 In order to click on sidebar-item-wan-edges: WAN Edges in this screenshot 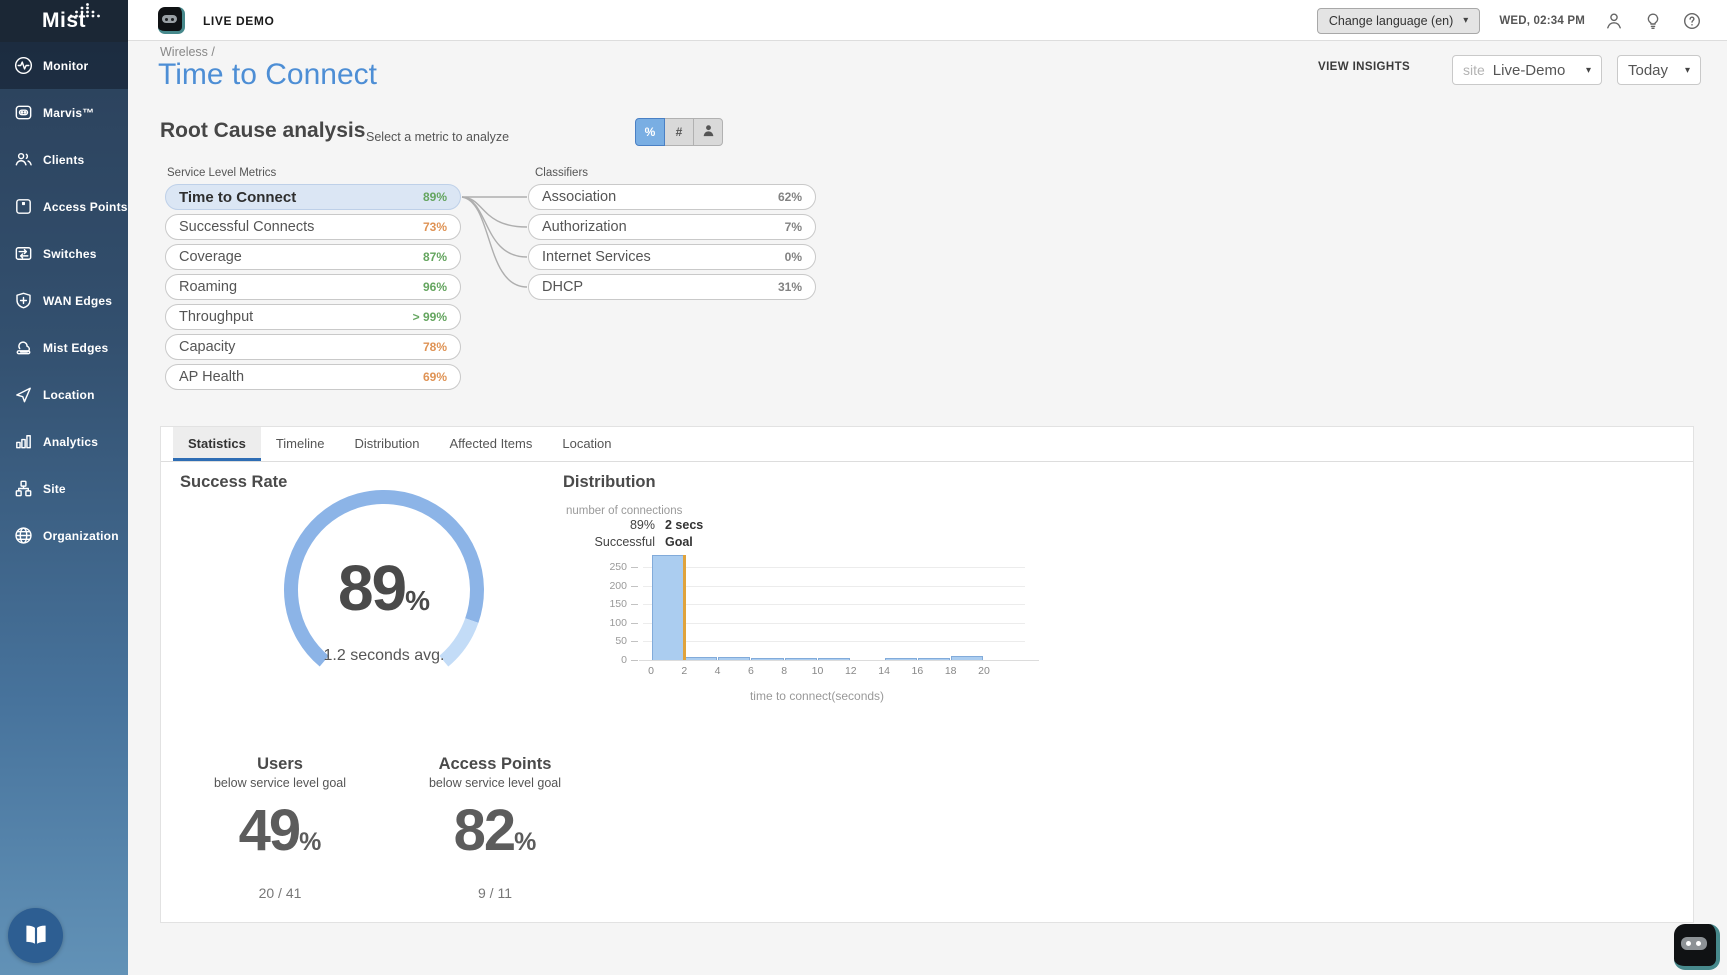, I will do `click(64, 300)`.